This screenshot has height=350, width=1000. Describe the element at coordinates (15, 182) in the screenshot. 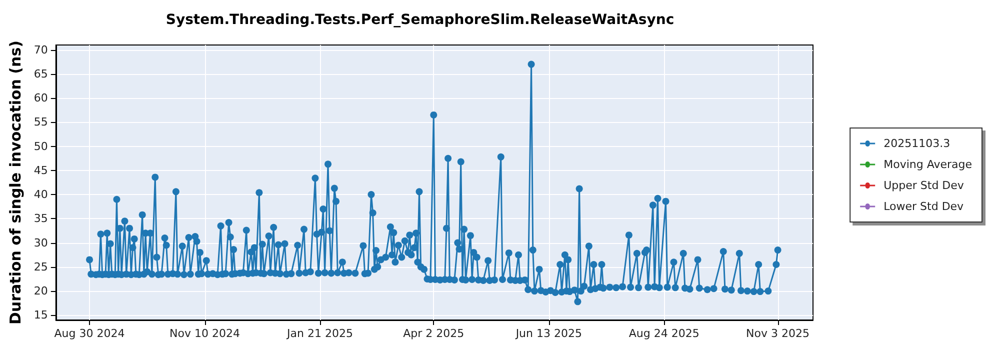

I see `y-axis-title: Duration of single invocation (ns)` at that location.